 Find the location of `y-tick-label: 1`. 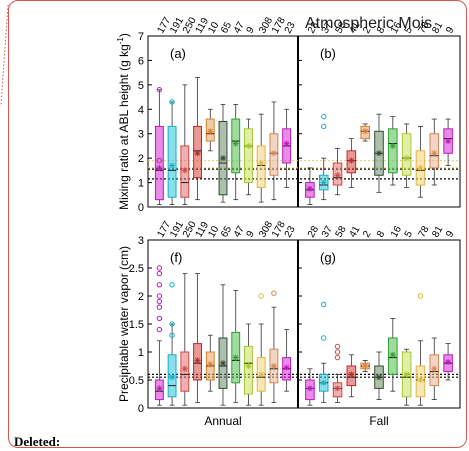

y-tick-label: 1 is located at coordinates (141, 353).